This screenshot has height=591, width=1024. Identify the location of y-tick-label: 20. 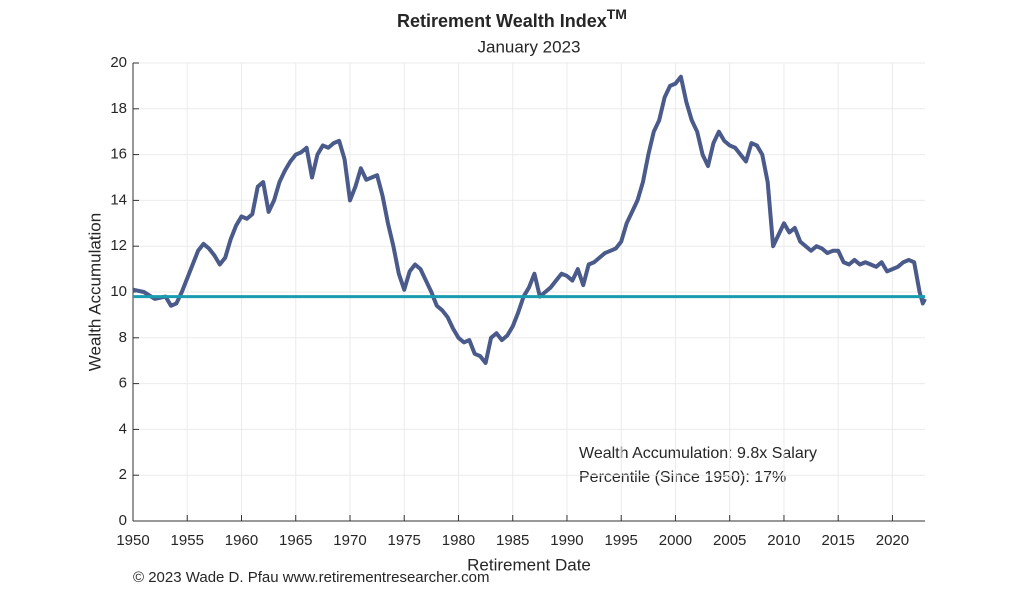
(118, 62).